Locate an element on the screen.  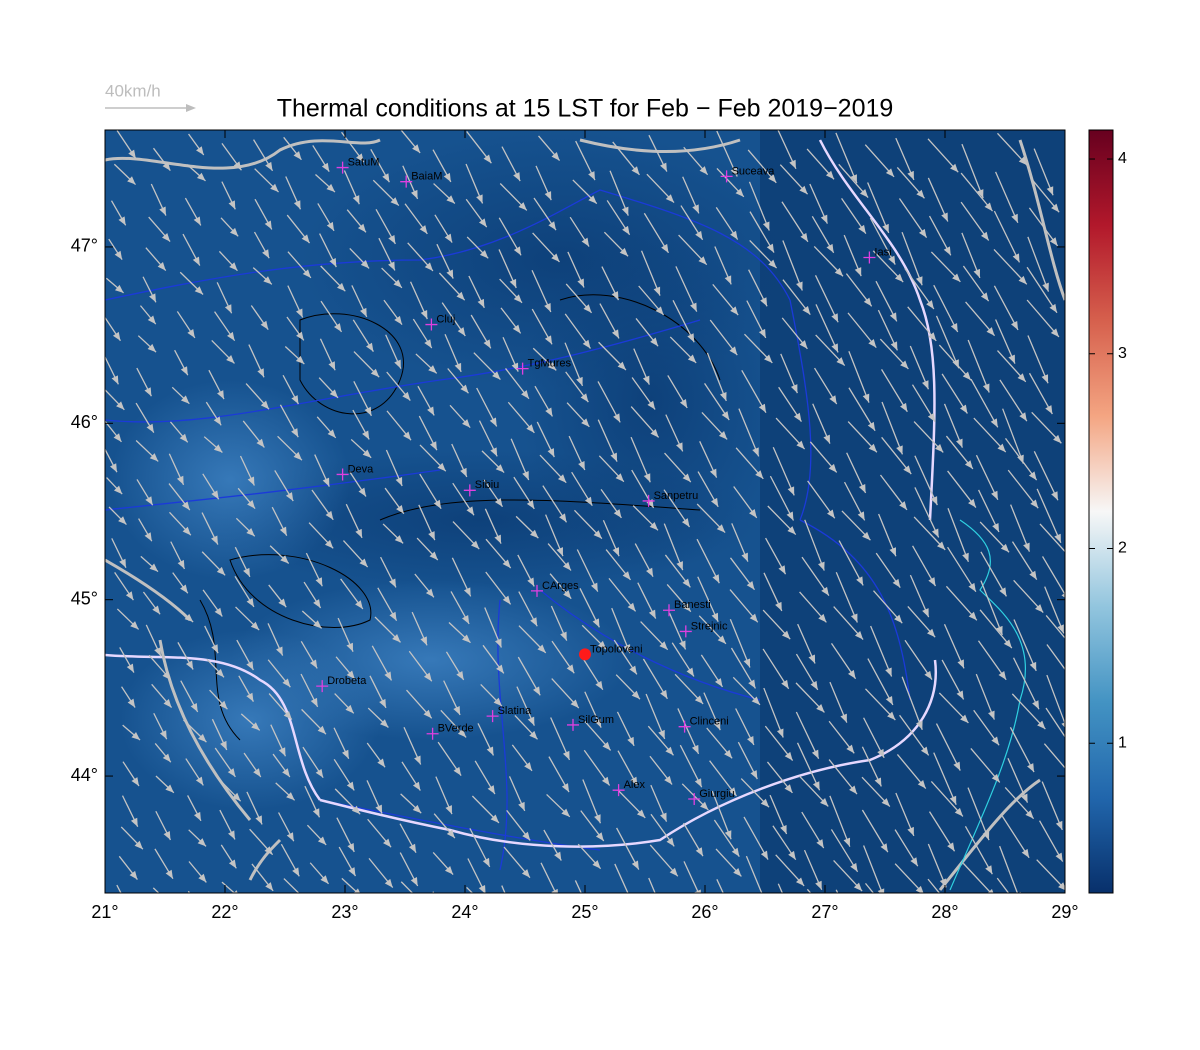
colorbar-tick-label: 1 is located at coordinates (1122, 742).